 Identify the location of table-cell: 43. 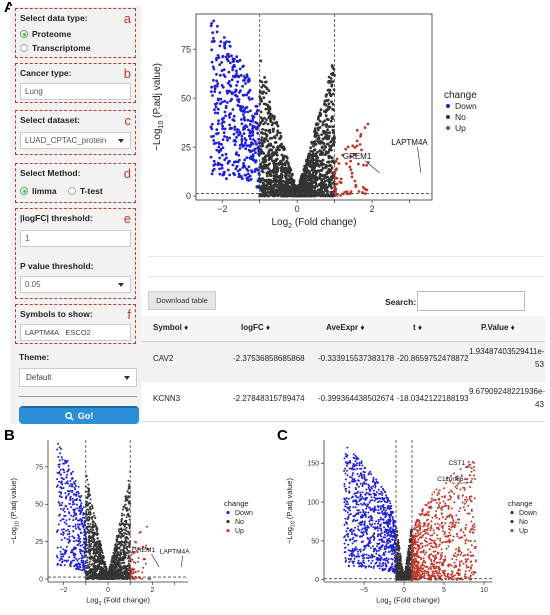
(539, 404).